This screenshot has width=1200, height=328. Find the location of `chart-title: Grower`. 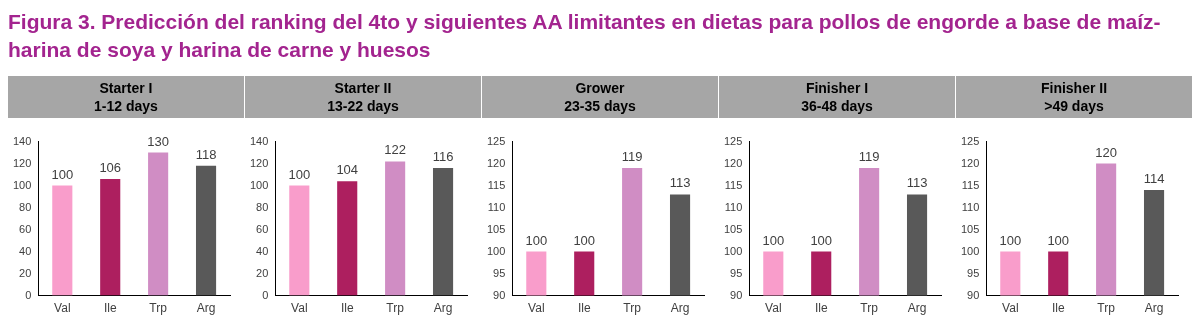

chart-title: Grower is located at coordinates (600, 88).